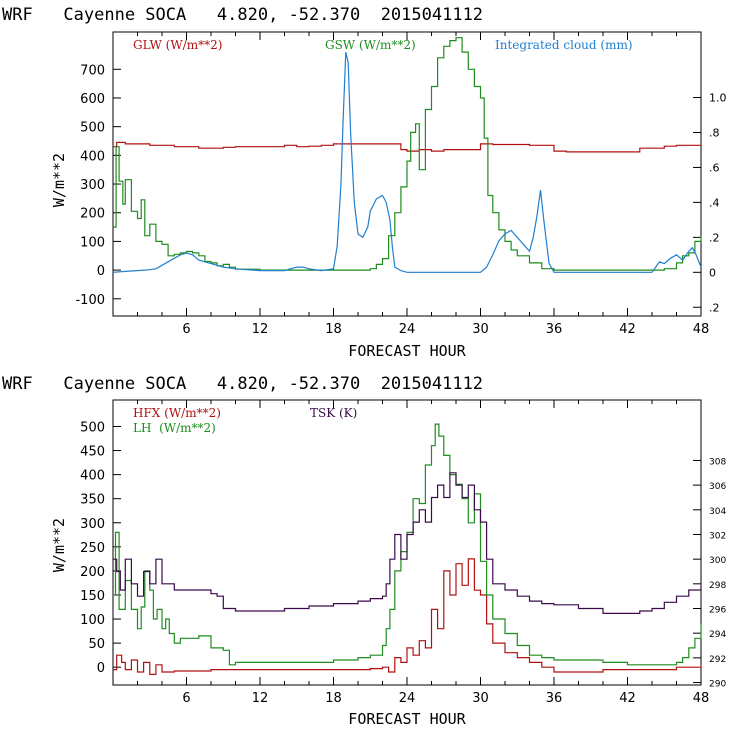  Describe the element at coordinates (717, 660) in the screenshot. I see `y2-tick-label: 292` at that location.